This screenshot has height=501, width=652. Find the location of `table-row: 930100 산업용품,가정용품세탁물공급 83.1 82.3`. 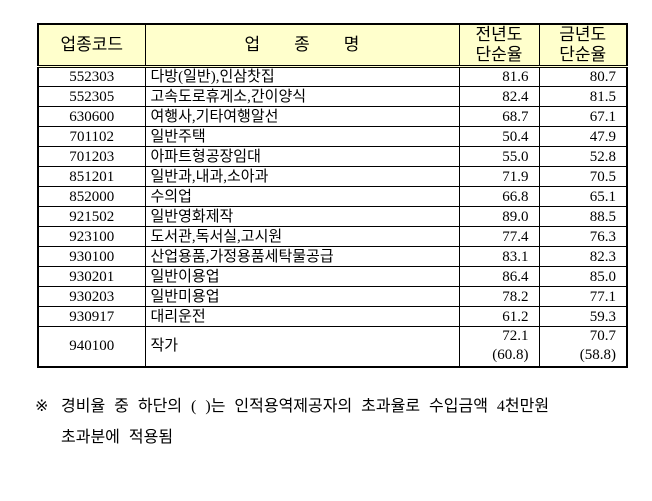

table-row: 930100 산업용품,가정용품세탁물공급 83.1 82.3 is located at coordinates (332, 256).